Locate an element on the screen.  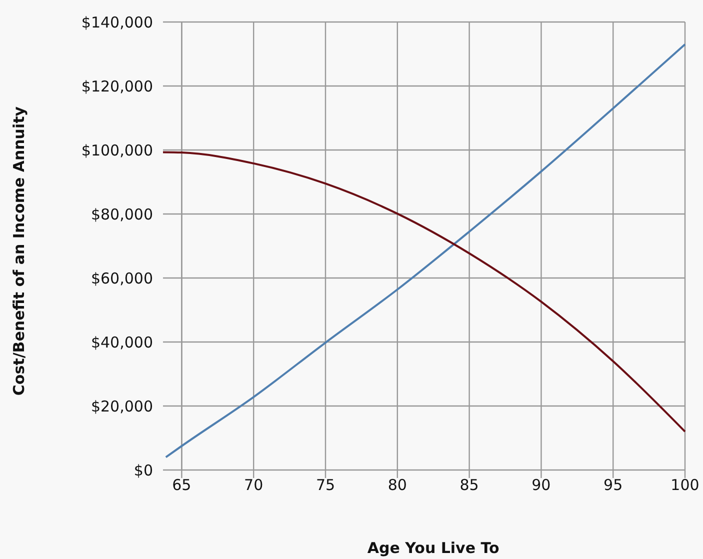
x-tick-label: 70 is located at coordinates (254, 485).